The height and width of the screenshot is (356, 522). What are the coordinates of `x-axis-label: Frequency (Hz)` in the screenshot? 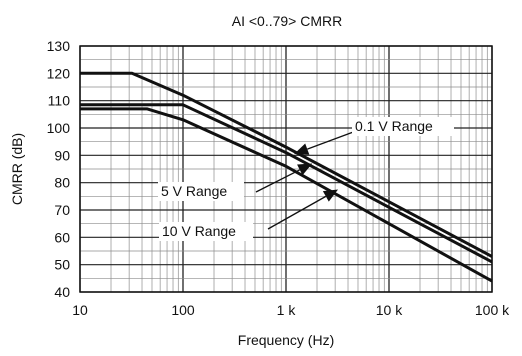 It's located at (286, 340).